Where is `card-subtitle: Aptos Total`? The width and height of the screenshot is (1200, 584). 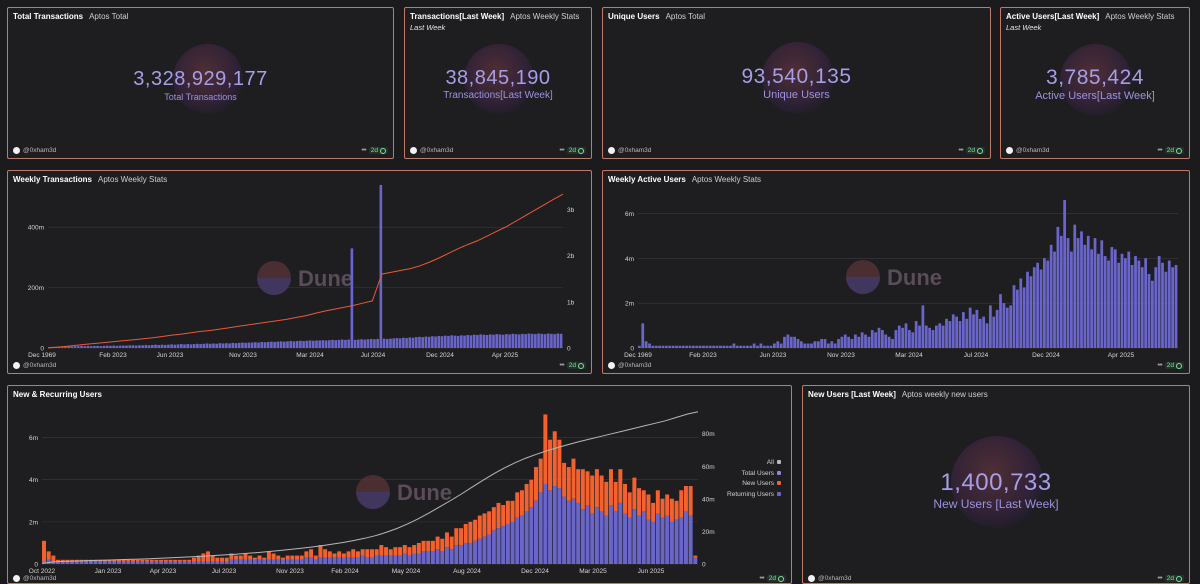 card-subtitle: Aptos Total is located at coordinates (109, 16).